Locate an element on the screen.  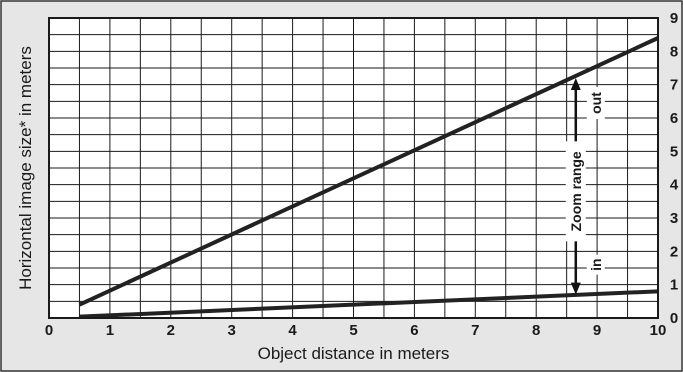
y-tick-label: 9 is located at coordinates (674, 18).